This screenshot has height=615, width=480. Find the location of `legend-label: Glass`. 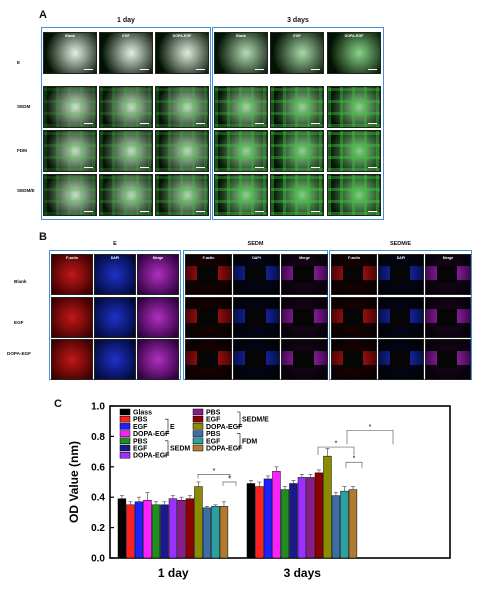

legend-label: Glass is located at coordinates (142, 413).